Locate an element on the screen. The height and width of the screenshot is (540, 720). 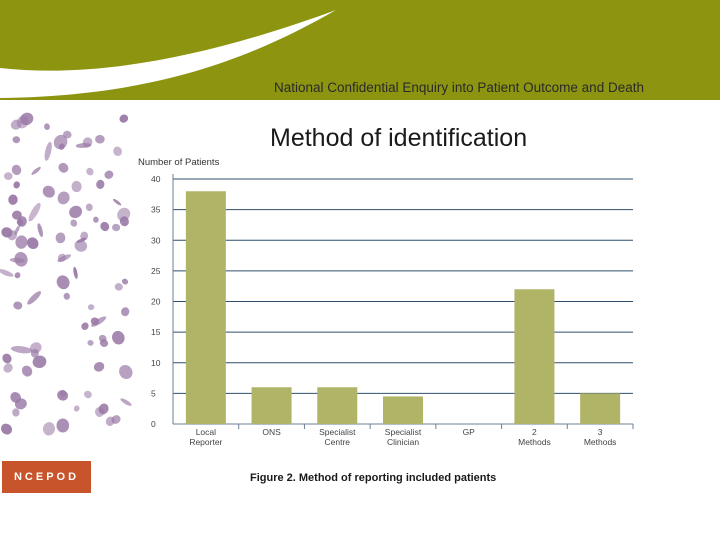
y-tick-label: 15 is located at coordinates (156, 332).